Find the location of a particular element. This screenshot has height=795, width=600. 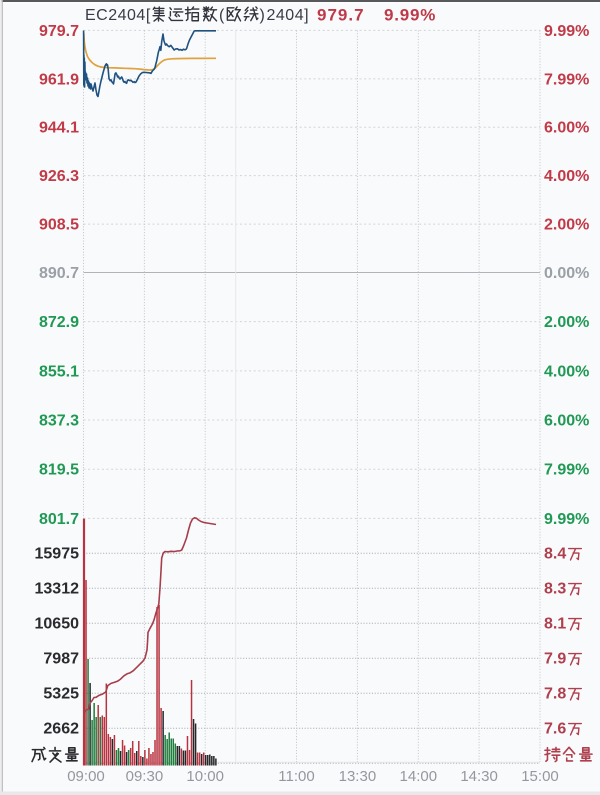

svg-text: 7.9 is located at coordinates (555, 659).